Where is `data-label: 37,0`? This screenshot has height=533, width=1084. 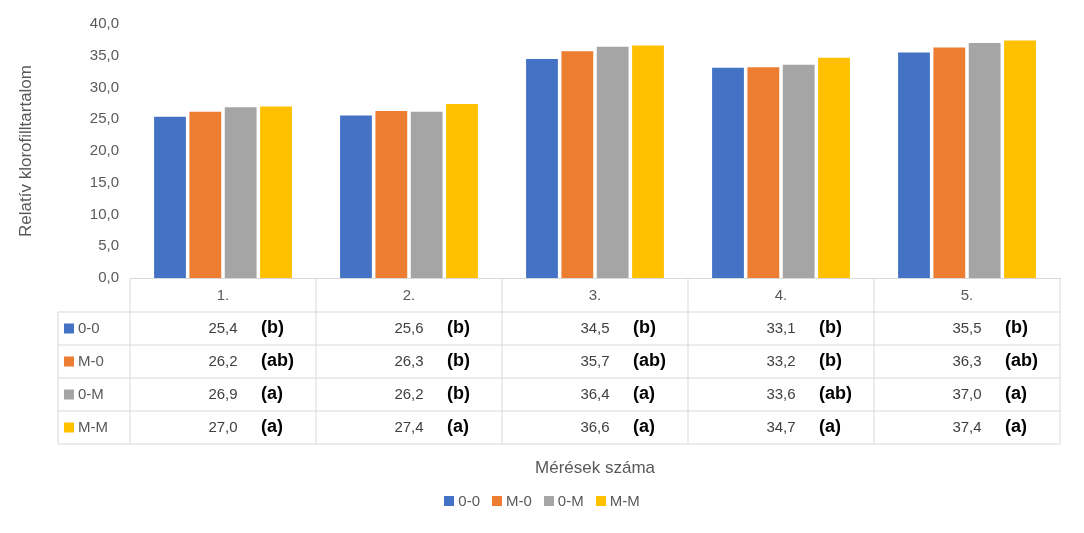 data-label: 37,0 is located at coordinates (967, 393).